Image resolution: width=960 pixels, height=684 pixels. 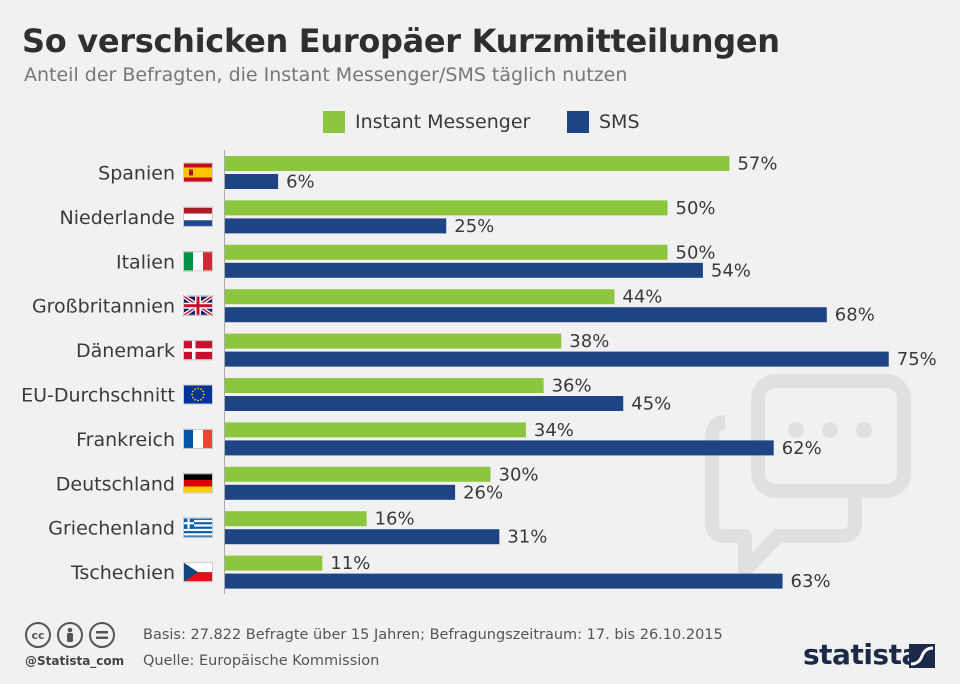 I want to click on legend-item-instant-messenger: Instant Messenger, so click(x=426, y=122).